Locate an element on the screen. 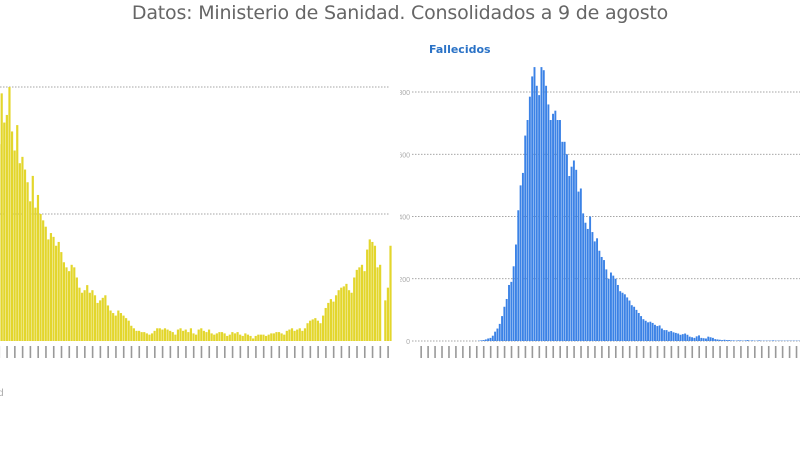 The image size is (800, 450). footer-text: d is located at coordinates (2, 393).